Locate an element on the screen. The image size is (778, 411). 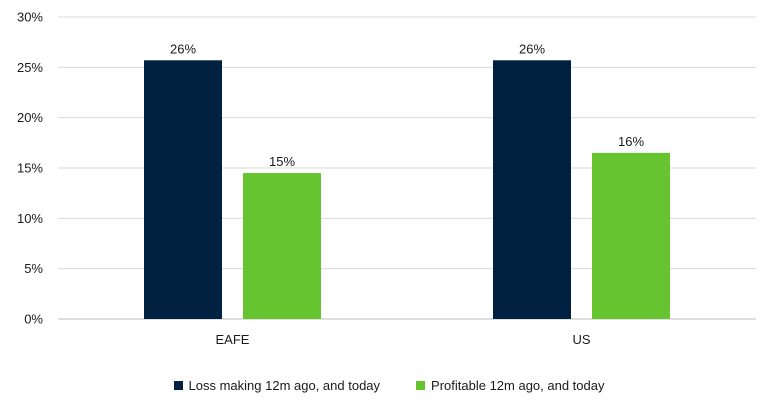
y-tick-label: 0% is located at coordinates (33, 319).